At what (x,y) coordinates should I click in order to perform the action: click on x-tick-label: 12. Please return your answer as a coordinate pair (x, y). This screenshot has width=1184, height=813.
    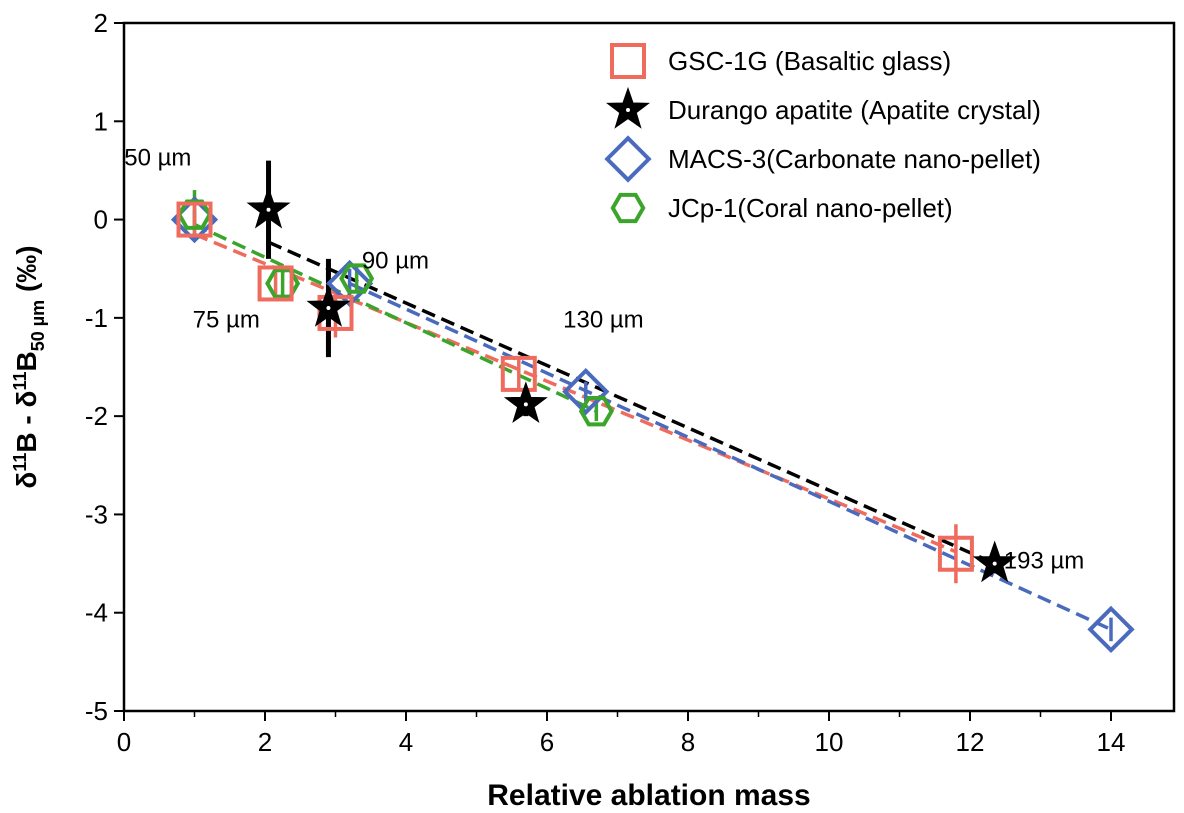
    Looking at the image, I should click on (970, 742).